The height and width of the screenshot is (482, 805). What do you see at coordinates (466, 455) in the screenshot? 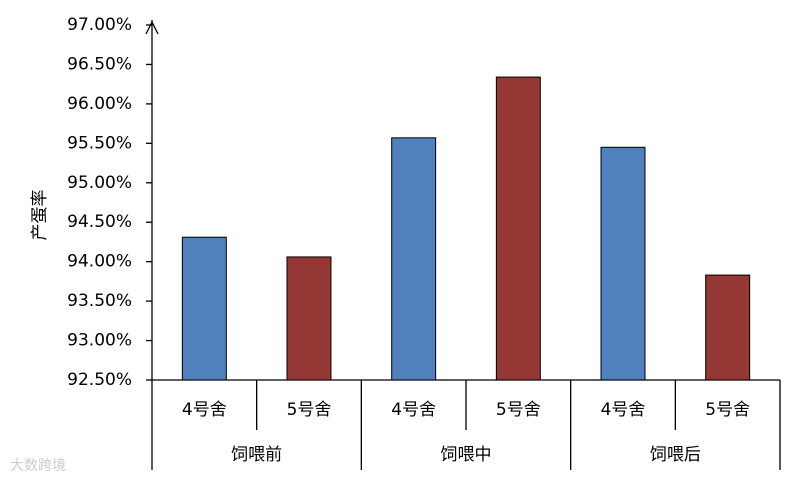
I see `group-label: 饲喂中` at bounding box center [466, 455].